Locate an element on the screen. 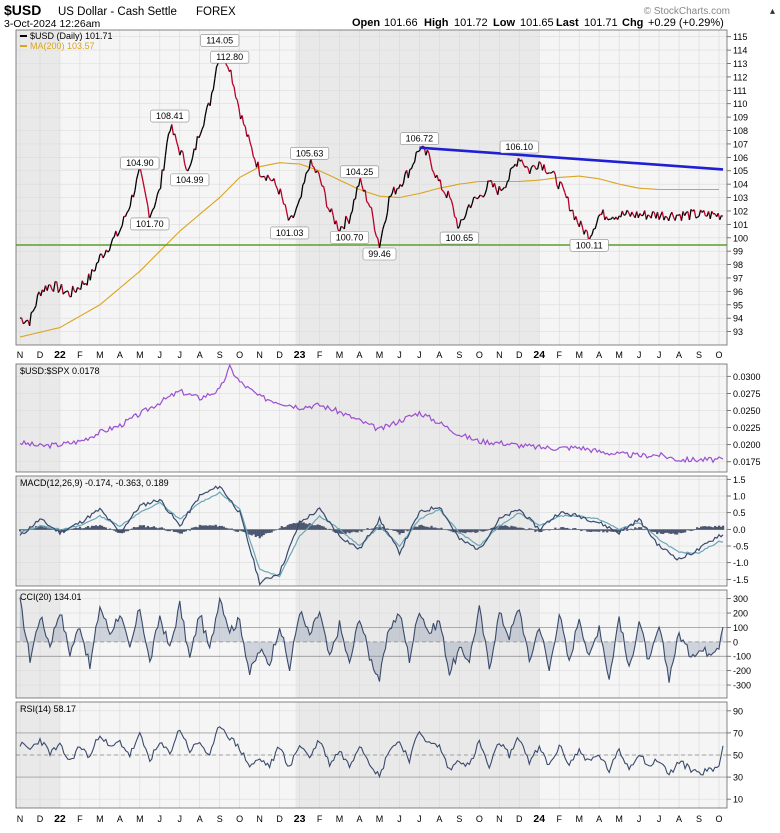 This screenshot has height=833, width=780. x-month-label-bottom: M is located at coordinates (380, 819).